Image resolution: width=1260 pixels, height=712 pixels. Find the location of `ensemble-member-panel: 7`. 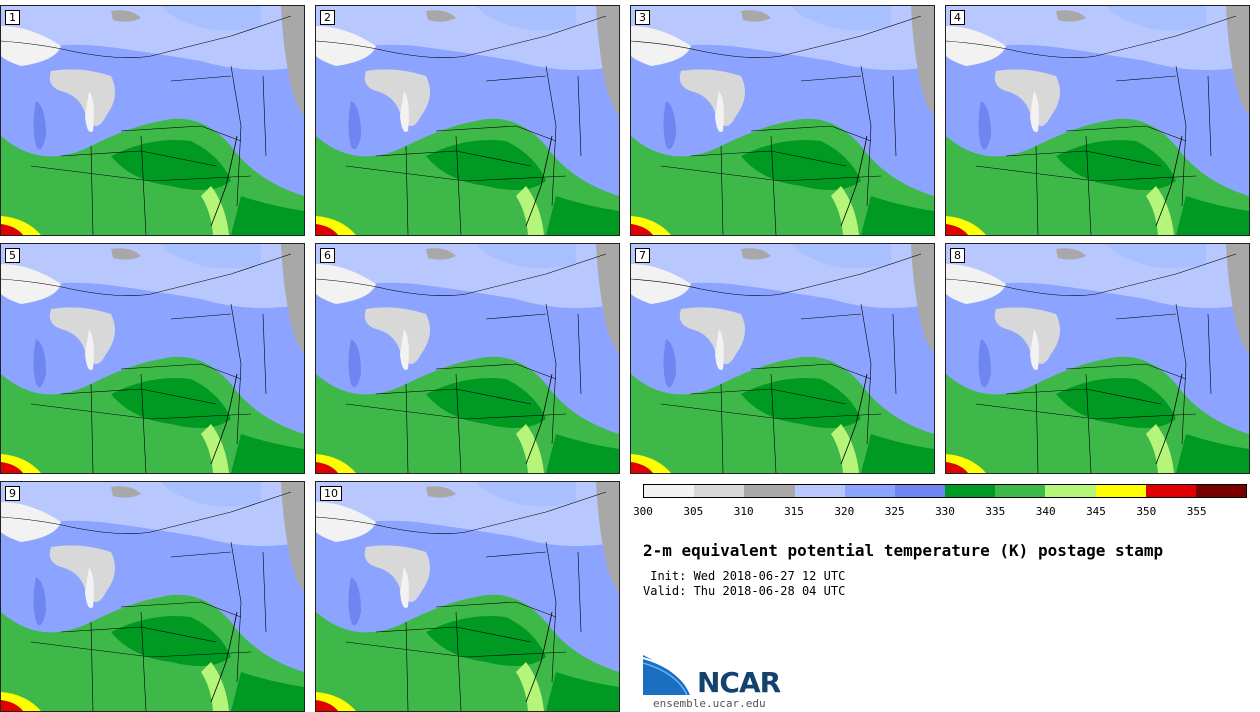

ensemble-member-panel: 7 is located at coordinates (782, 358).